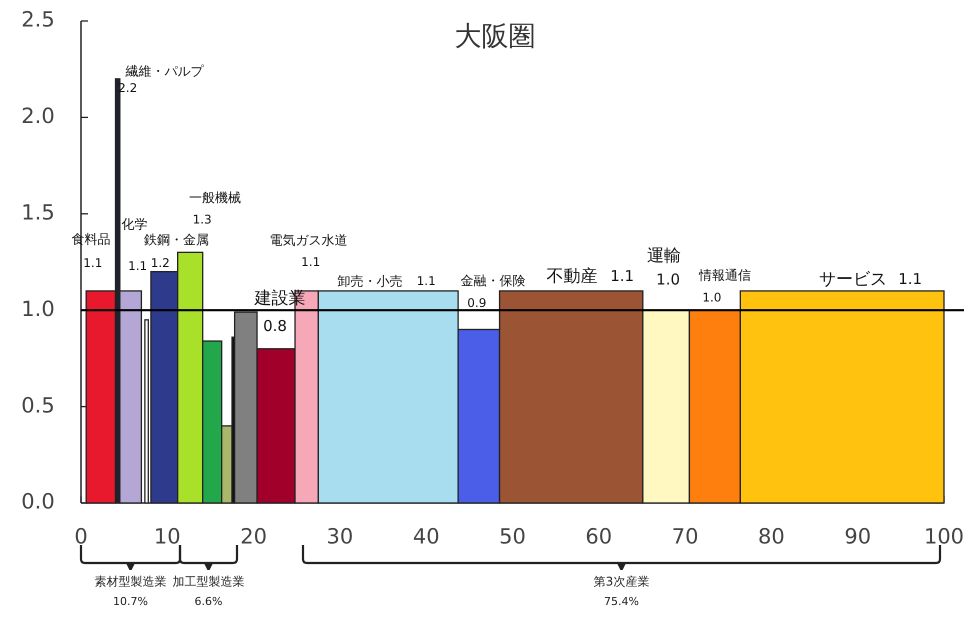 The width and height of the screenshot is (964, 617). What do you see at coordinates (512, 536) in the screenshot?
I see `x-tick-label: 50` at bounding box center [512, 536].